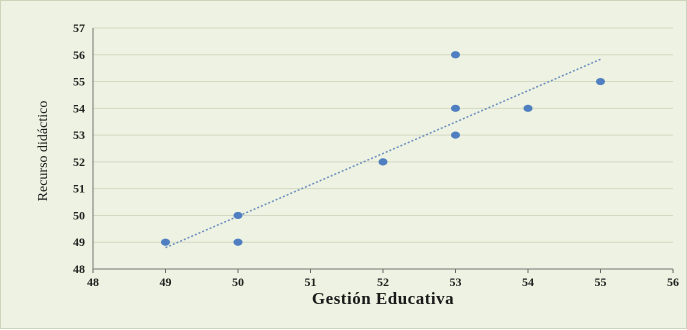  I want to click on y-tick-label: 52, so click(79, 162).